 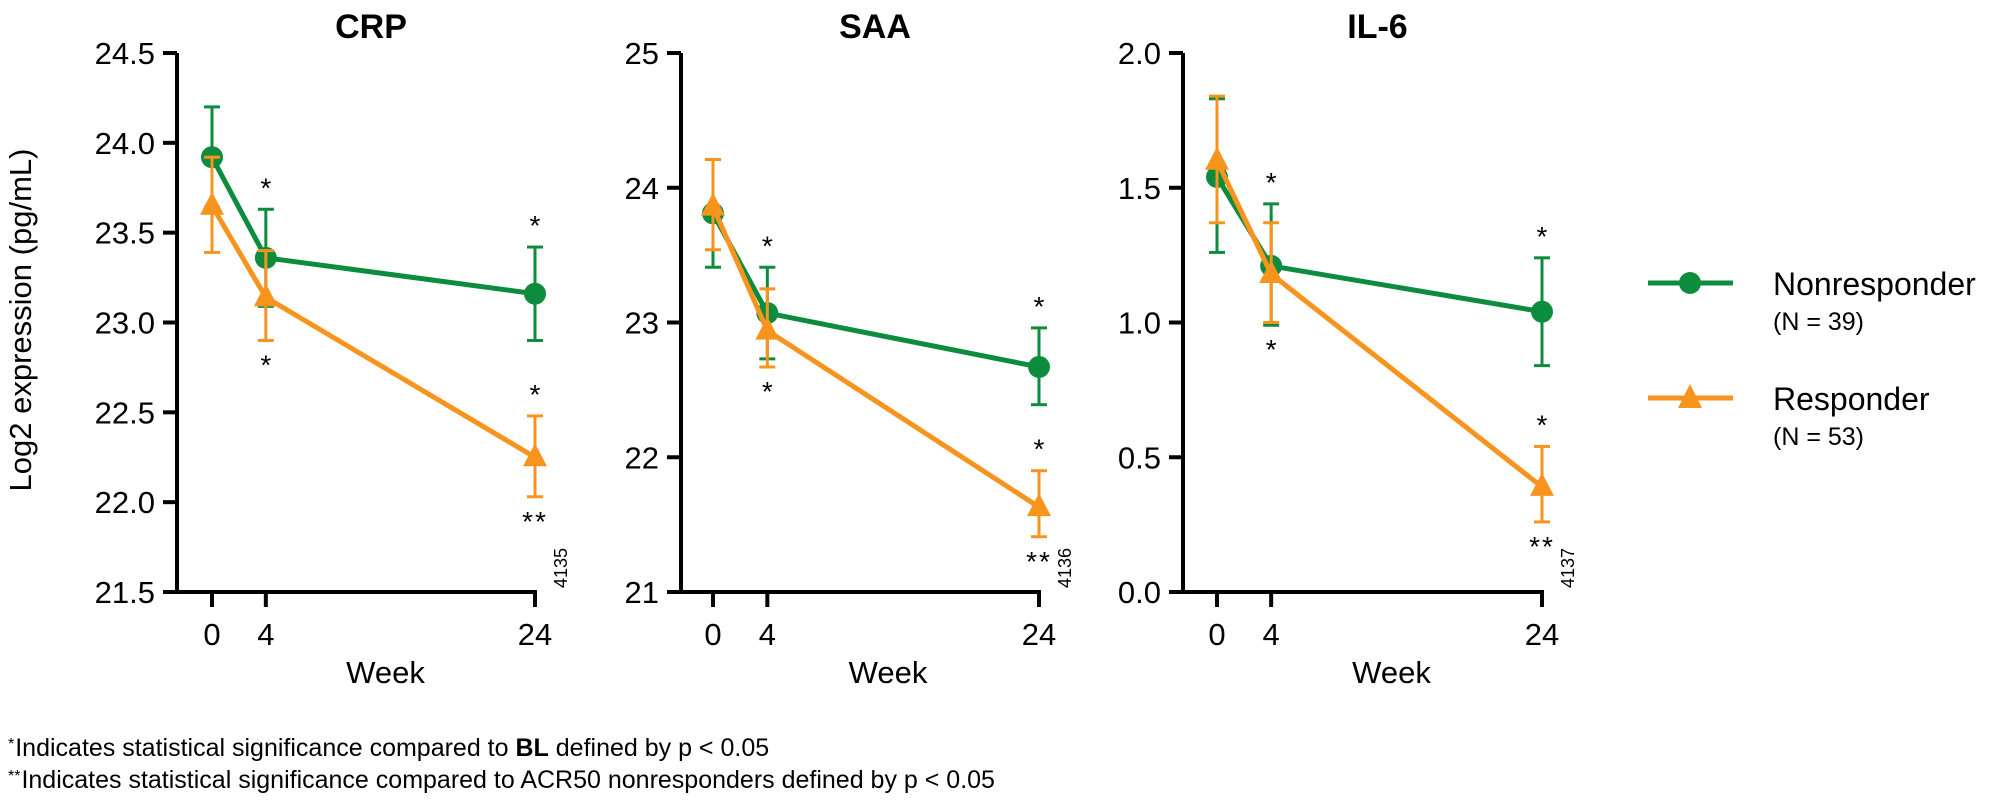 I want to click on y-tick-label: 21, so click(x=642, y=592).